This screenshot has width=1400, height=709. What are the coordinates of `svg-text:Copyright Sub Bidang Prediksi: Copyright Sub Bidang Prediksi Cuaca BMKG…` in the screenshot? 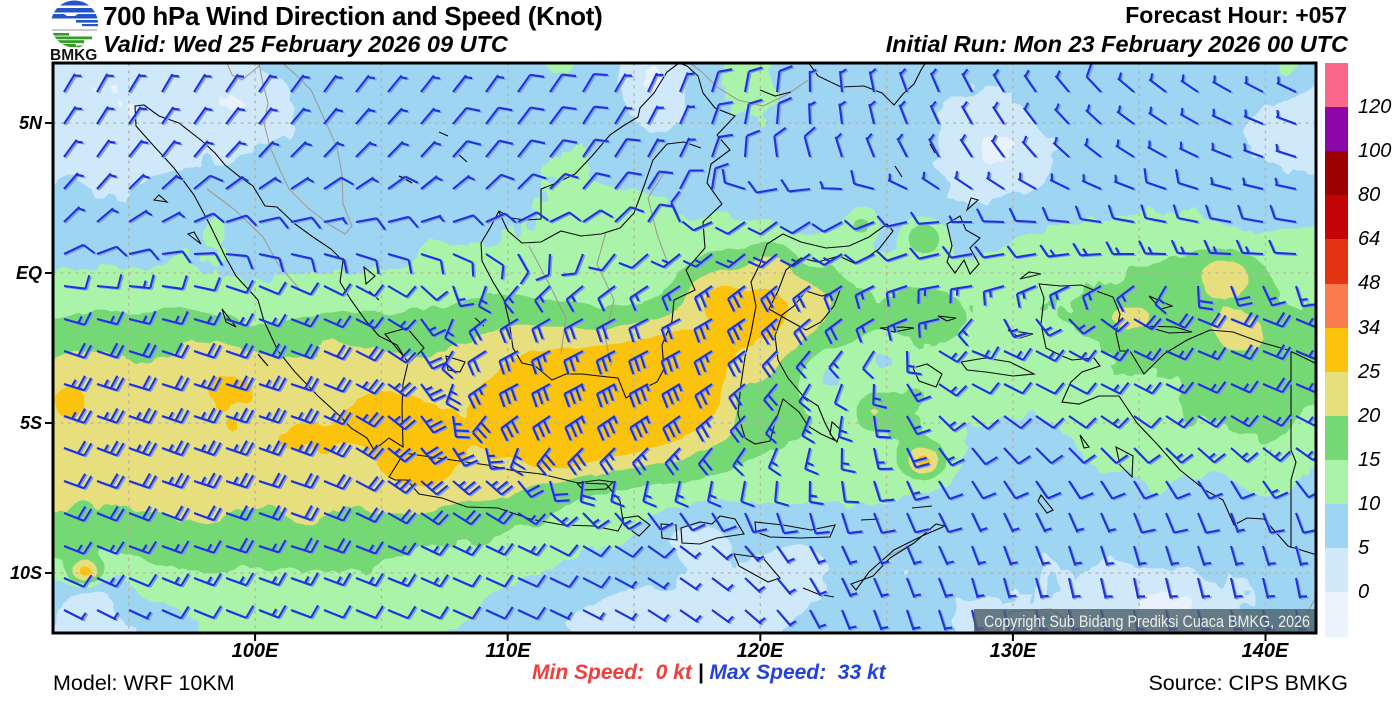 It's located at (1147, 622).